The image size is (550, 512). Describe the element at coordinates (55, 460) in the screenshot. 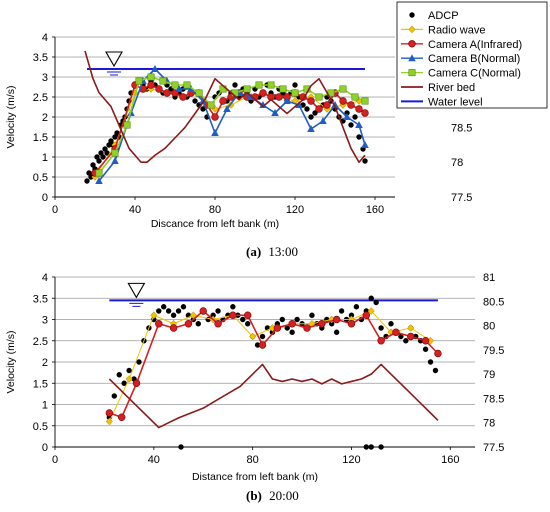

I see `x-tick-label: 0` at that location.